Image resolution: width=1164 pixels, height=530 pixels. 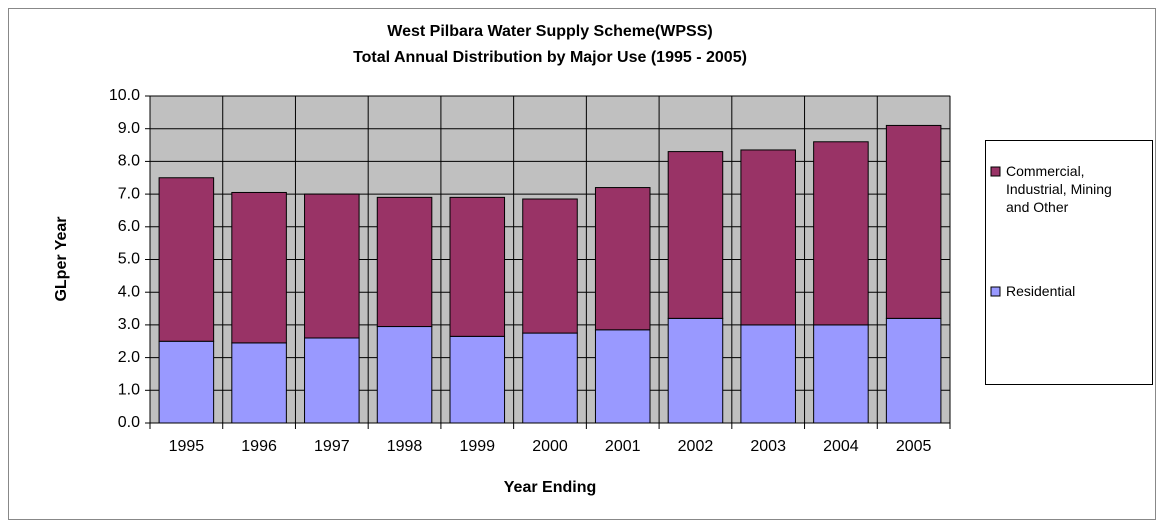 What do you see at coordinates (550, 487) in the screenshot?
I see `x-axis-label: Year Ending` at bounding box center [550, 487].